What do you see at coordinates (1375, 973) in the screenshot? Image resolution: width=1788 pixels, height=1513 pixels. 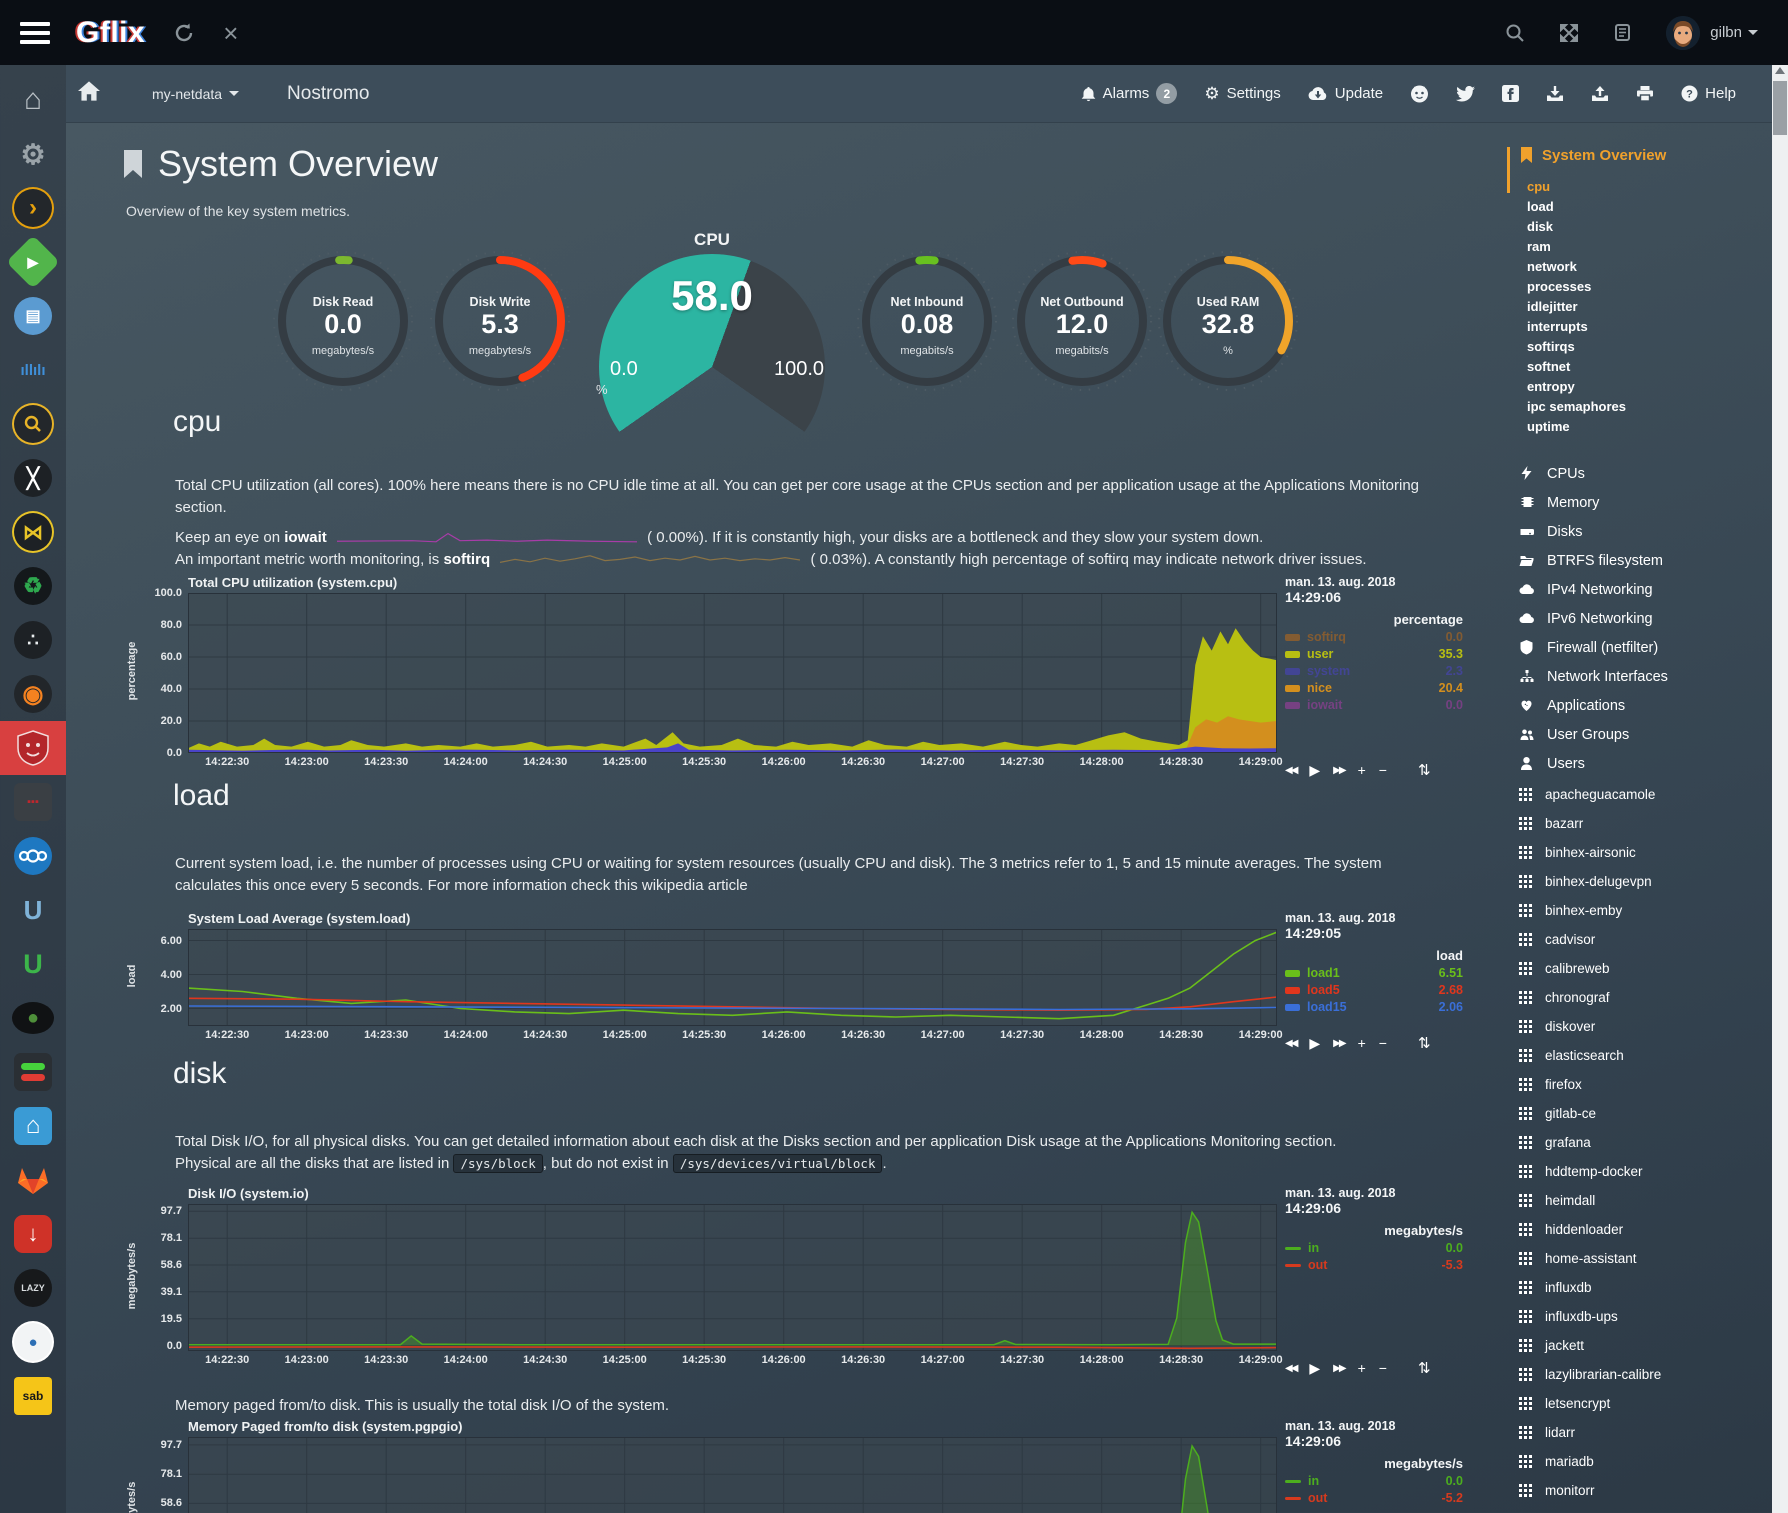 I see `legend-entry-load1: load1 6.51` at bounding box center [1375, 973].